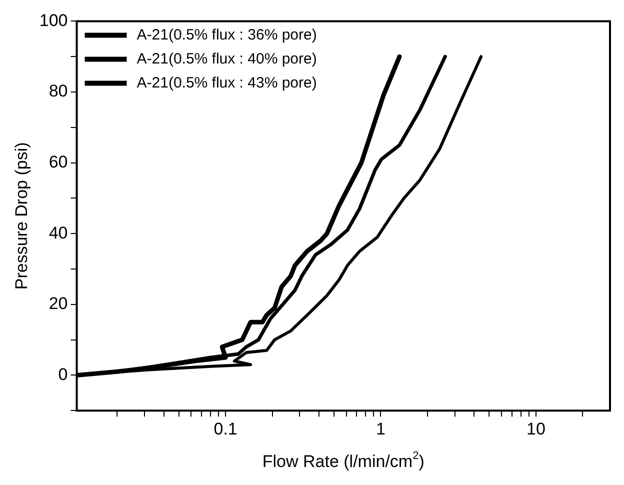 The height and width of the screenshot is (485, 624). Describe the element at coordinates (63, 374) in the screenshot. I see `y-tick-label: 0` at that location.